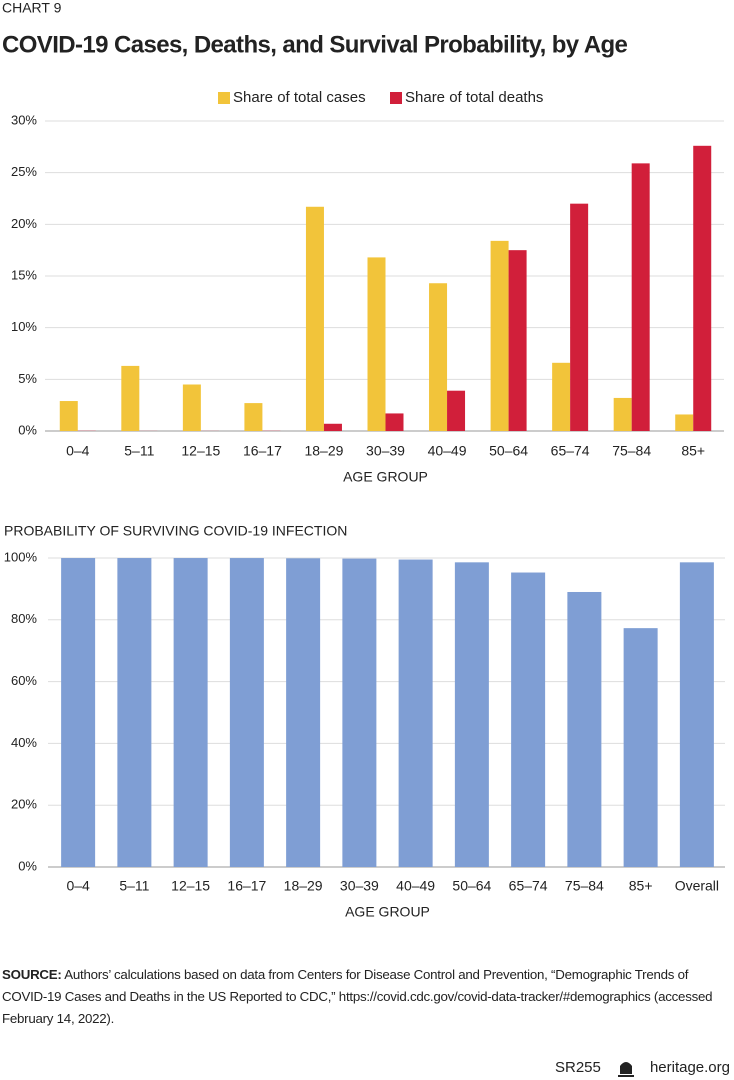 Image resolution: width=734 pixels, height=1080 pixels. What do you see at coordinates (32, 8) in the screenshot?
I see `chart-label: CHART 9` at bounding box center [32, 8].